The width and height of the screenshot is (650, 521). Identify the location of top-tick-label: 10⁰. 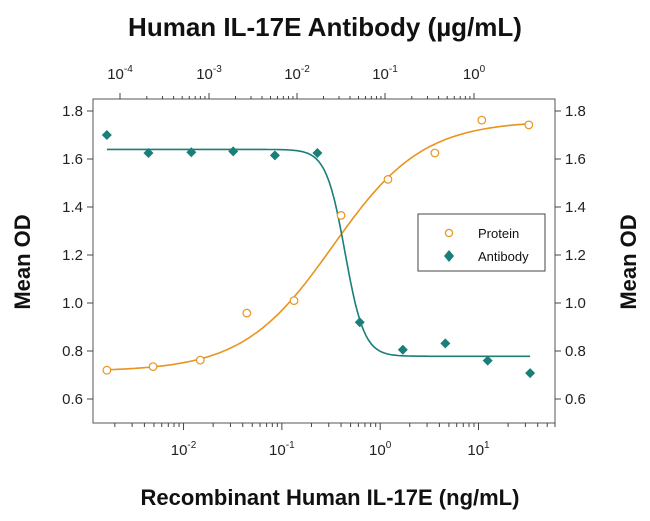
(474, 73).